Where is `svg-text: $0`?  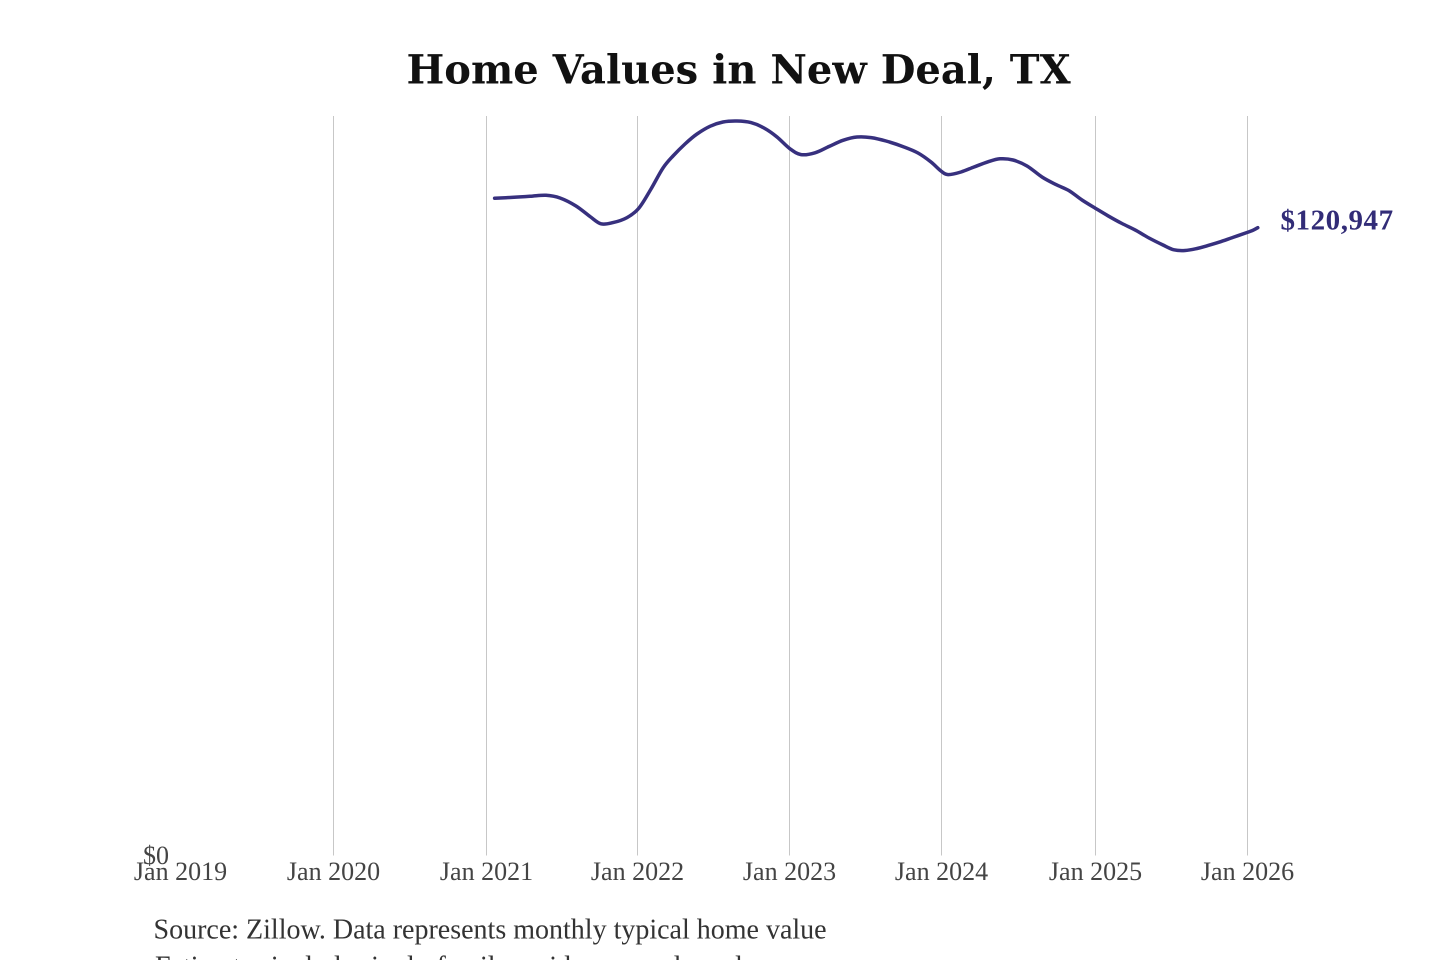 svg-text: $0 is located at coordinates (156, 855).